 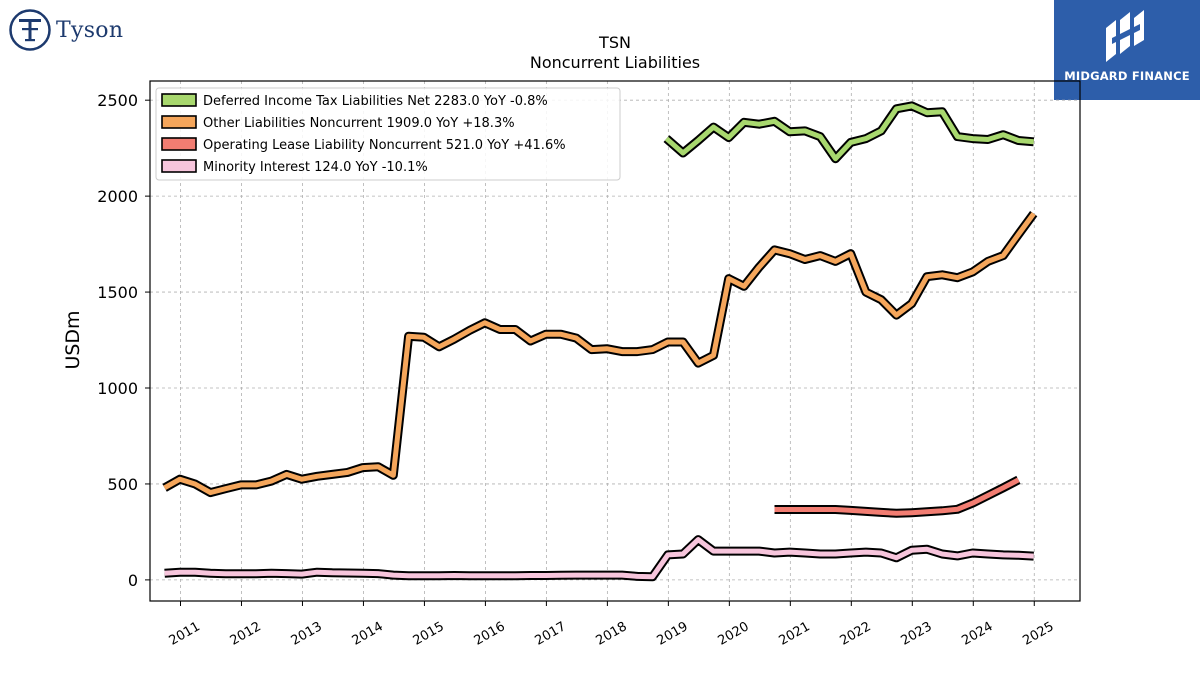 What do you see at coordinates (429, 634) in the screenshot?
I see `x-tick-label: 2015` at bounding box center [429, 634].